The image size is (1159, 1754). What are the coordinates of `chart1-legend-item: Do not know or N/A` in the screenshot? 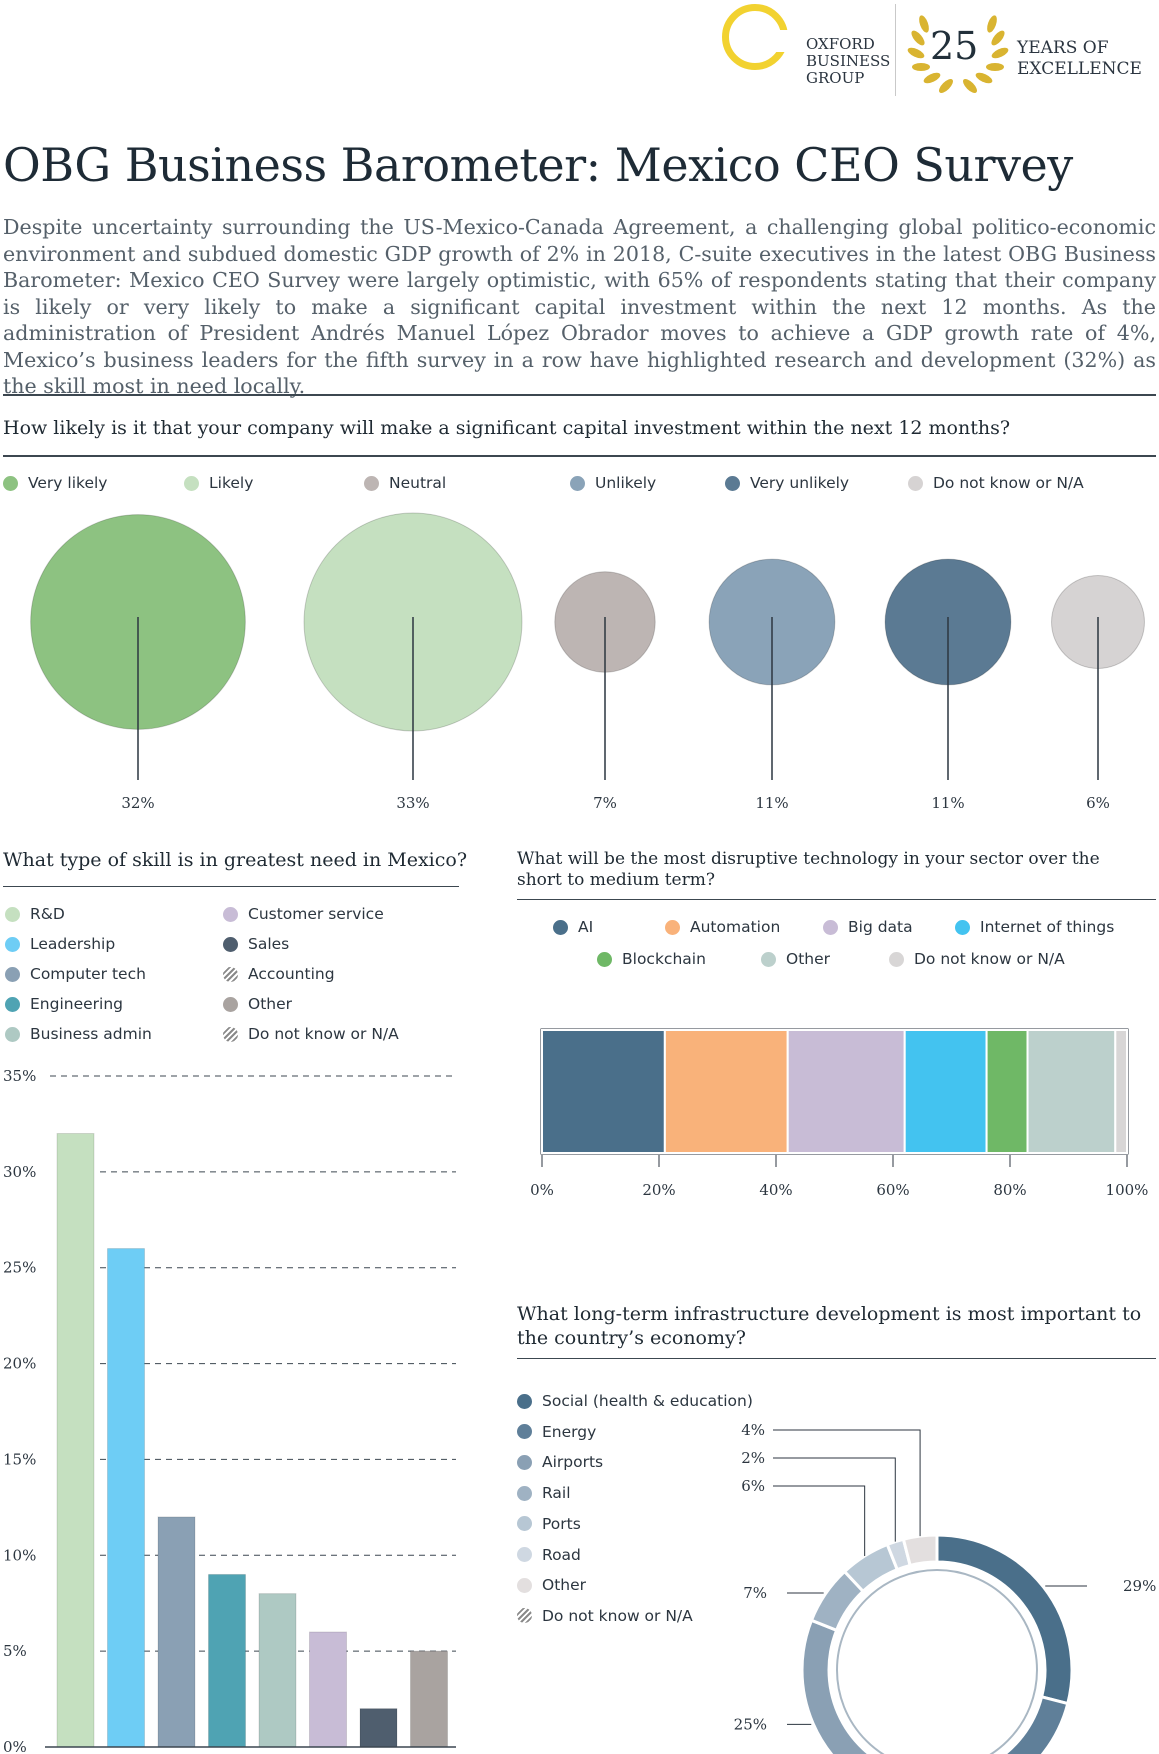 It's located at (996, 483).